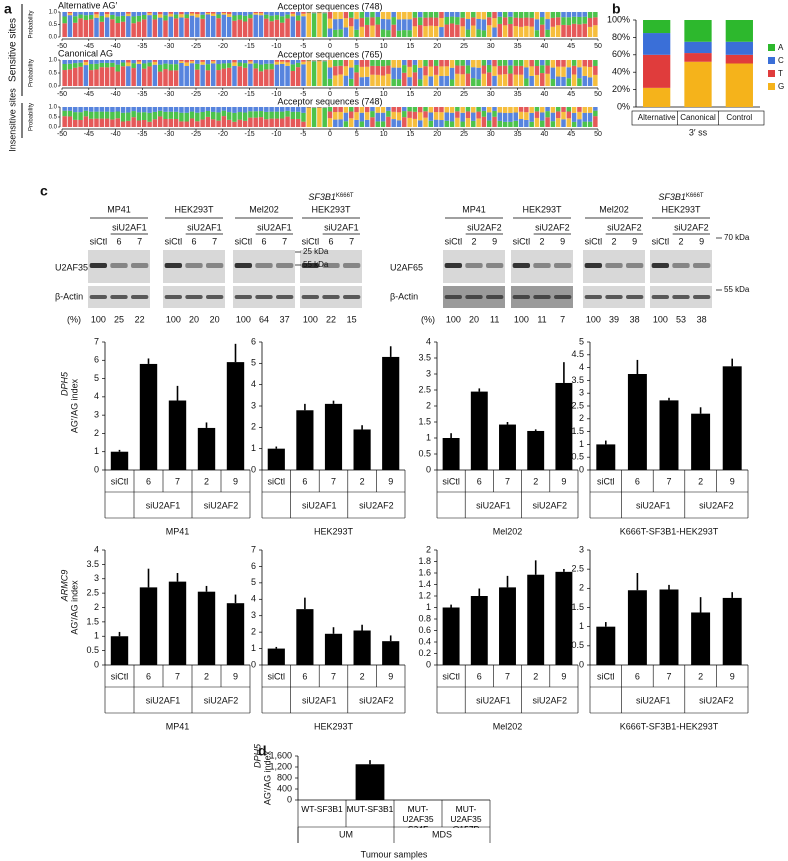 This screenshot has width=788, height=861. Describe the element at coordinates (196, 94) in the screenshot. I see `x-tick-label: -25` at that location.